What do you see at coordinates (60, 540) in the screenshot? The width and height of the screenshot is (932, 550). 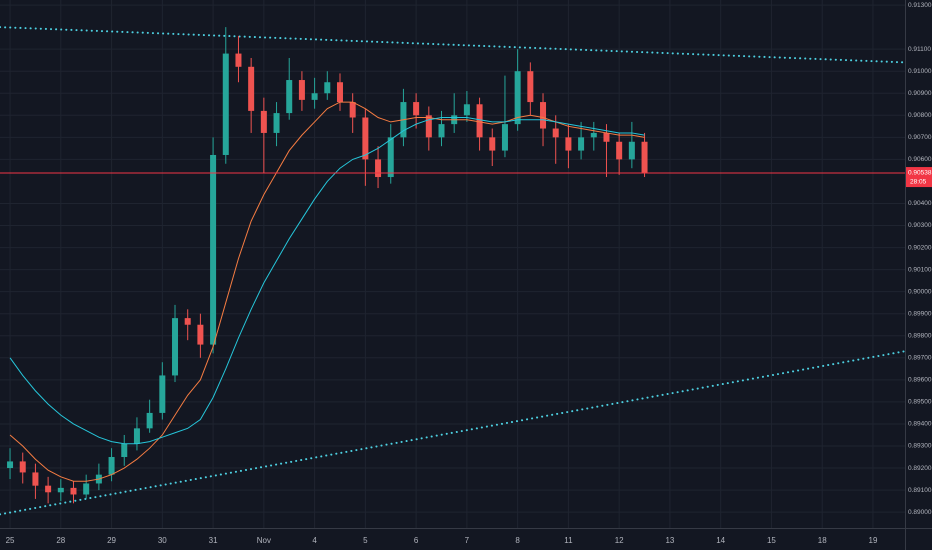 I see `x-tick-label: 28` at bounding box center [60, 540].